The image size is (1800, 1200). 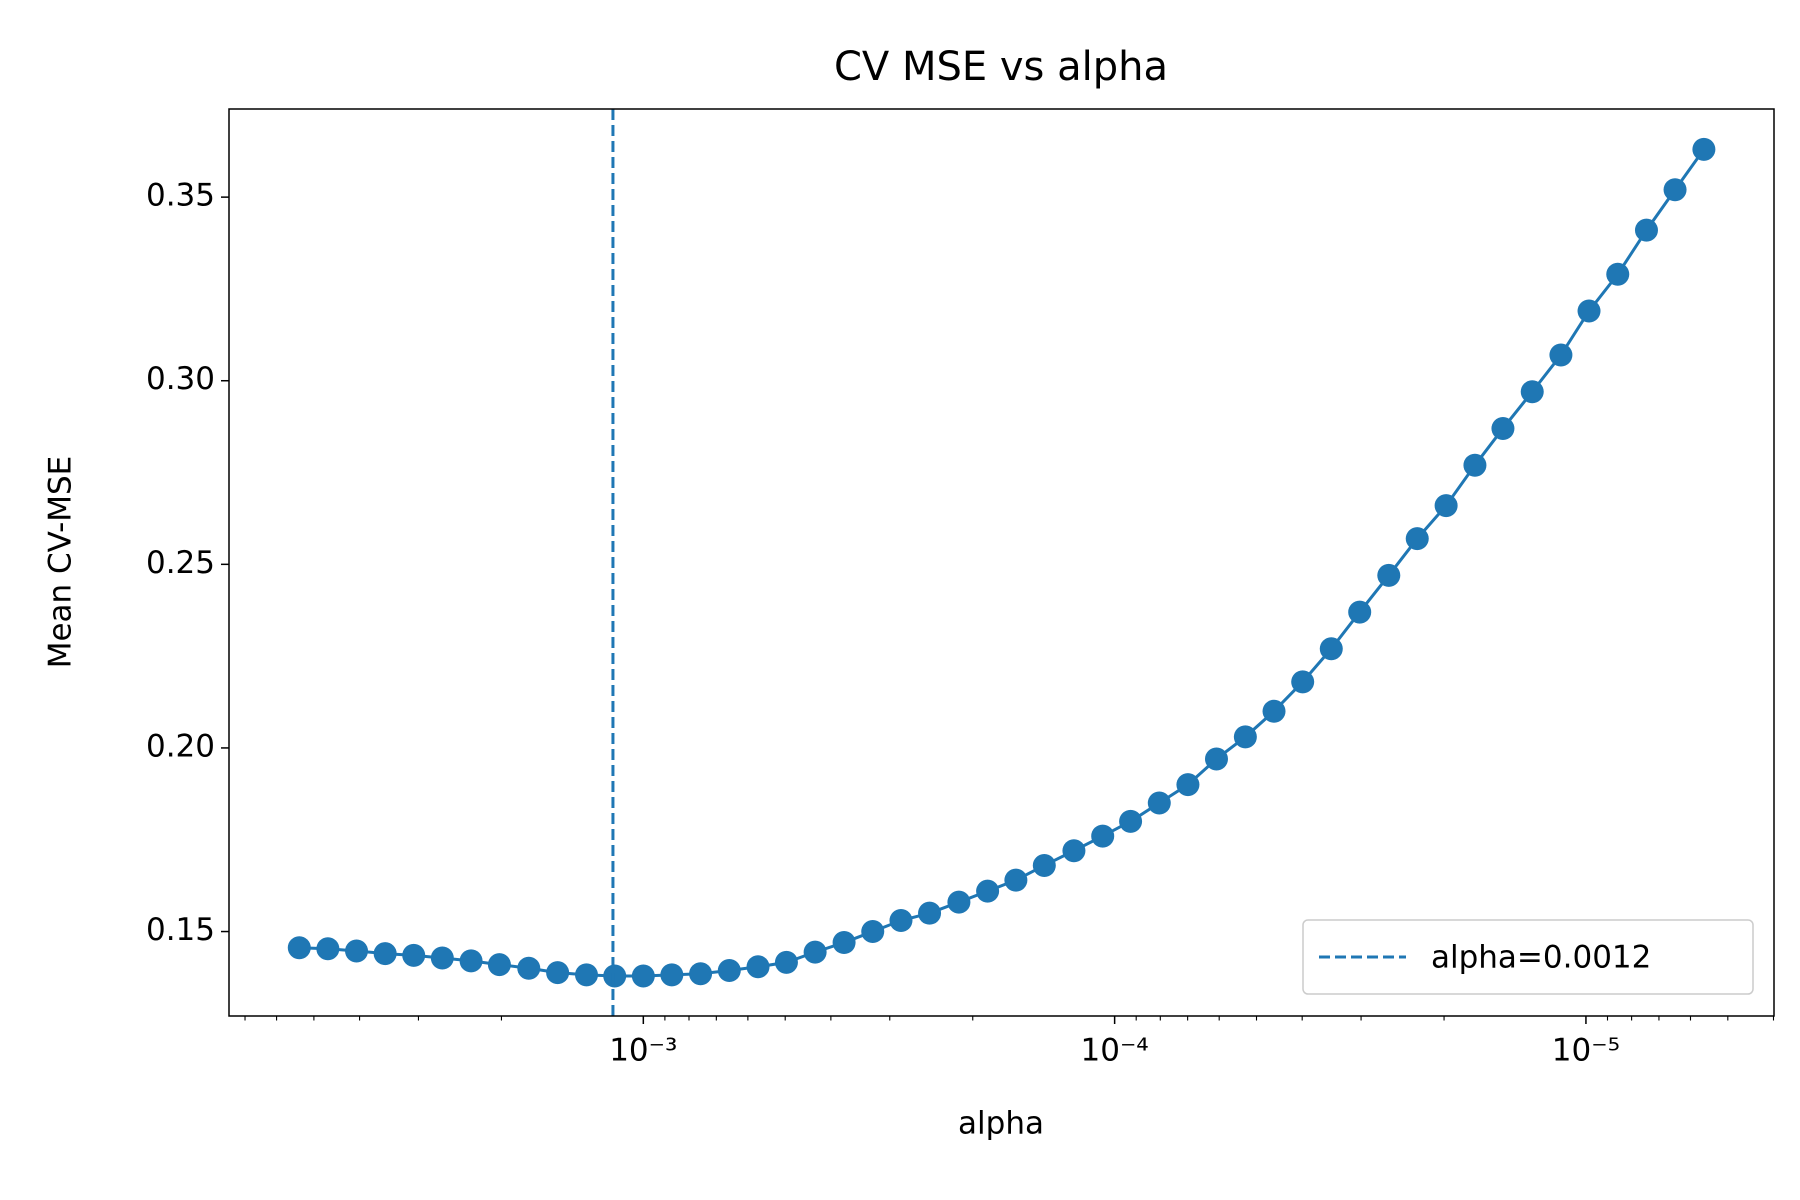 What do you see at coordinates (180, 196) in the screenshot?
I see `y-tick-label: 0.35` at bounding box center [180, 196].